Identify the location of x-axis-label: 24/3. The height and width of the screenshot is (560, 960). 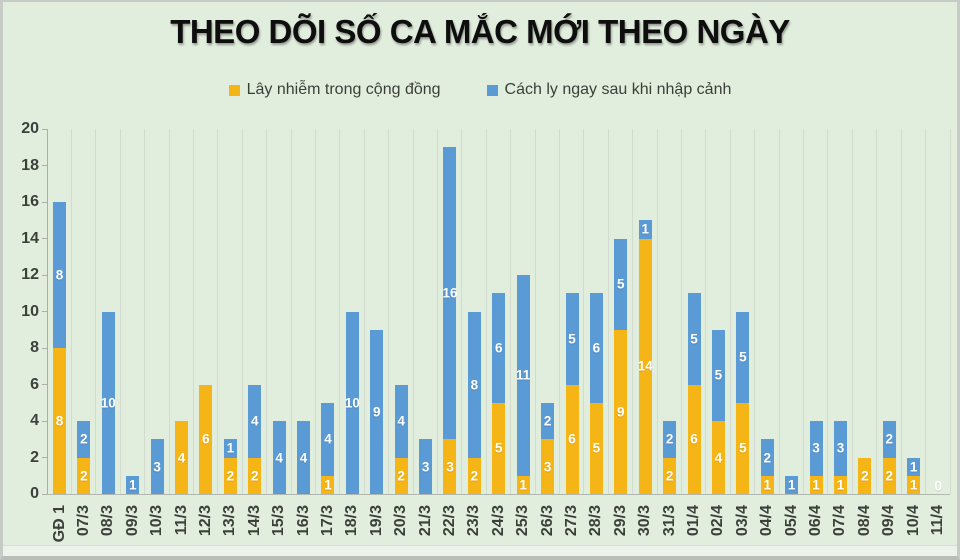
(498, 521).